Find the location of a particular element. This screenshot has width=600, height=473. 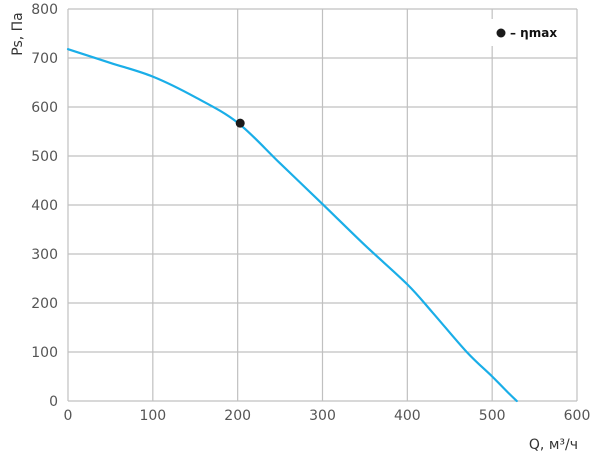

y-tick-label: 400 is located at coordinates (44, 206).